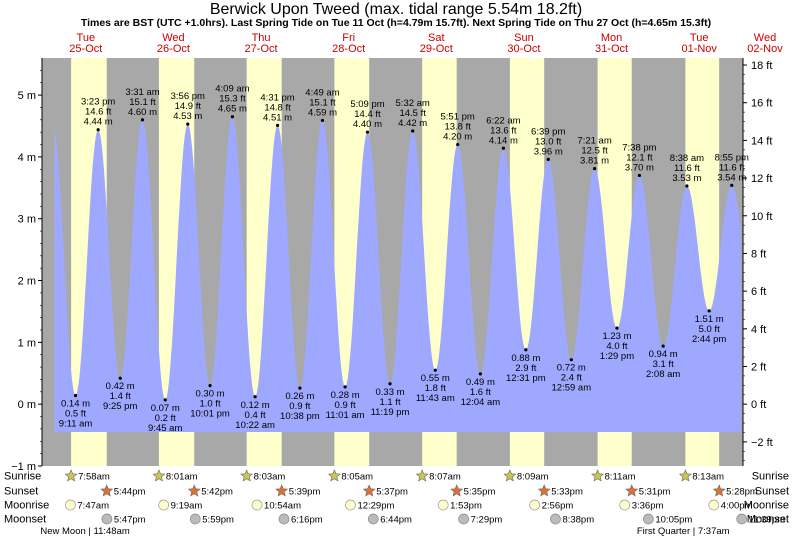 This screenshot has width=793, height=539. Describe the element at coordinates (611, 38) in the screenshot. I see `day-name: Mon` at that location.